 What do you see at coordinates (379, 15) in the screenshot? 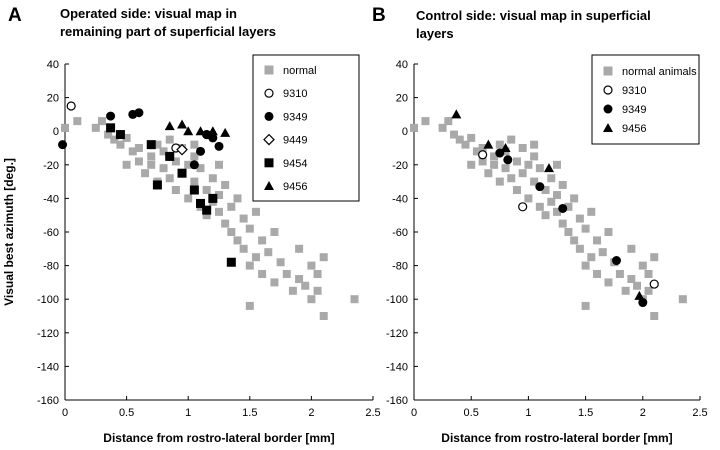
I see `panel-letter: B` at bounding box center [379, 15].